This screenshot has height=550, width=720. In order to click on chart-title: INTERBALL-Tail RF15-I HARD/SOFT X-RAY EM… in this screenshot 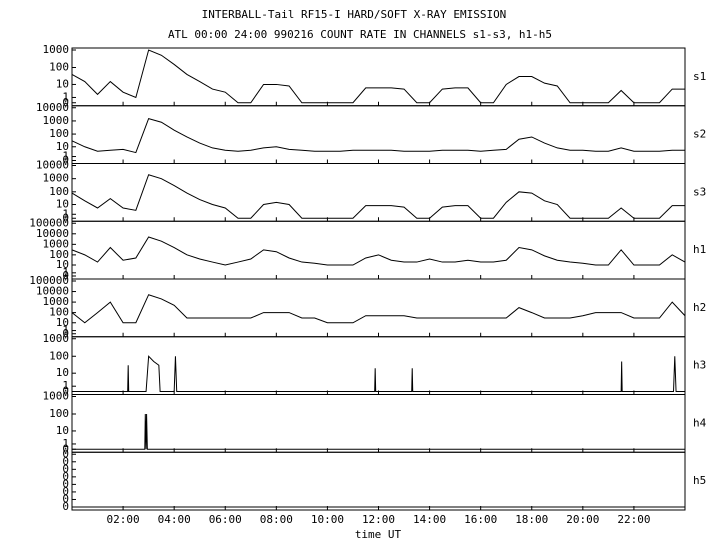, I will do `click(354, 14)`.